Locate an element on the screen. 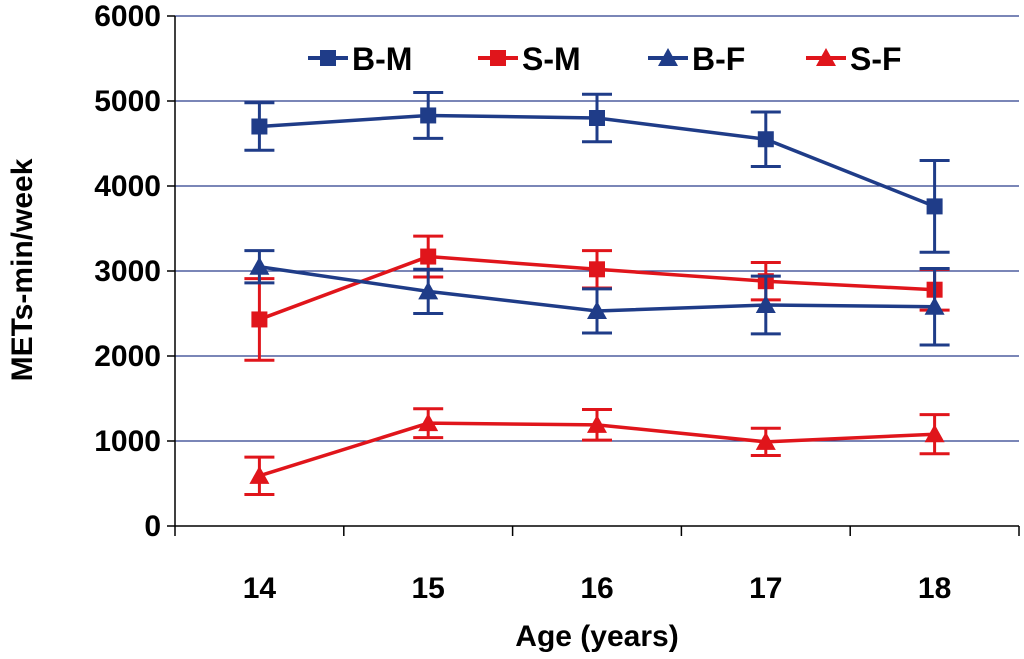 This screenshot has height=659, width=1024. legend-item-b-m: B-M is located at coordinates (360, 59).